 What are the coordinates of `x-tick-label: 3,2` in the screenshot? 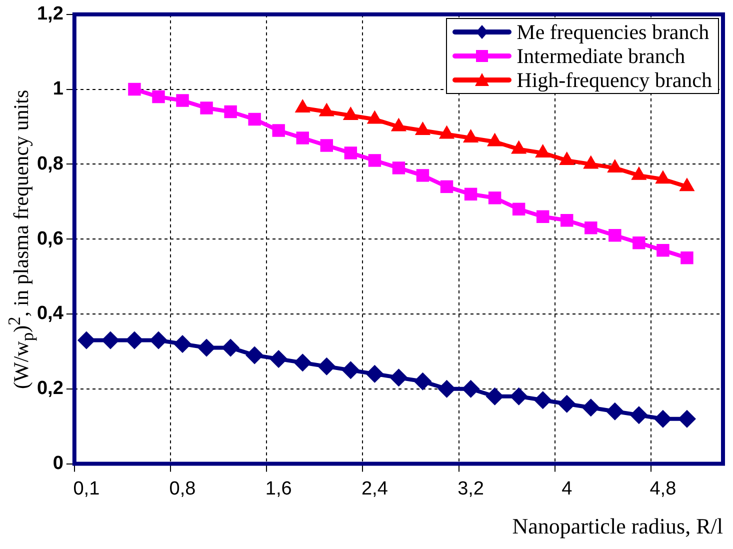 It's located at (471, 489).